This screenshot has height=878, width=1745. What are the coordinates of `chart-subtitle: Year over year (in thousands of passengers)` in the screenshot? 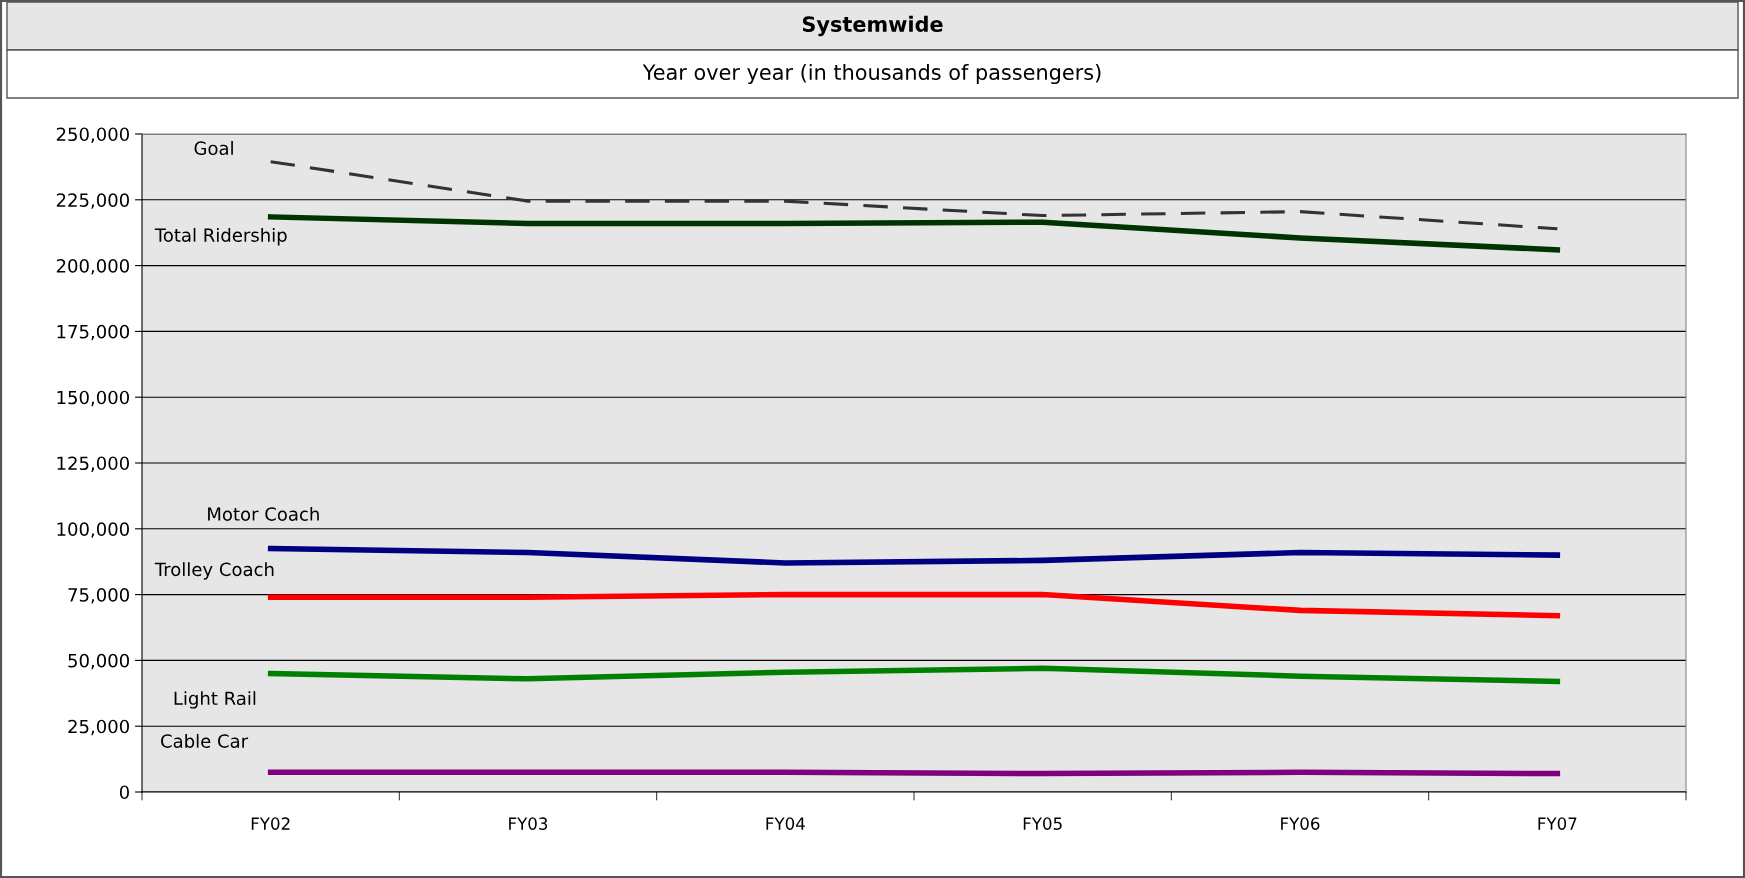 It's located at (871, 74).